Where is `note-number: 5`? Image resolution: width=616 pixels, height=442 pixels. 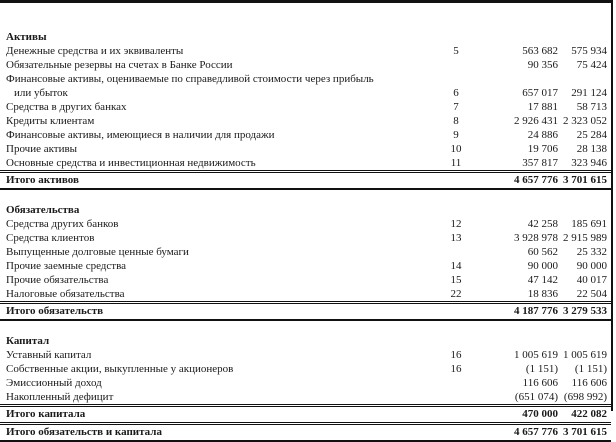 note-number: 5 is located at coordinates (456, 51).